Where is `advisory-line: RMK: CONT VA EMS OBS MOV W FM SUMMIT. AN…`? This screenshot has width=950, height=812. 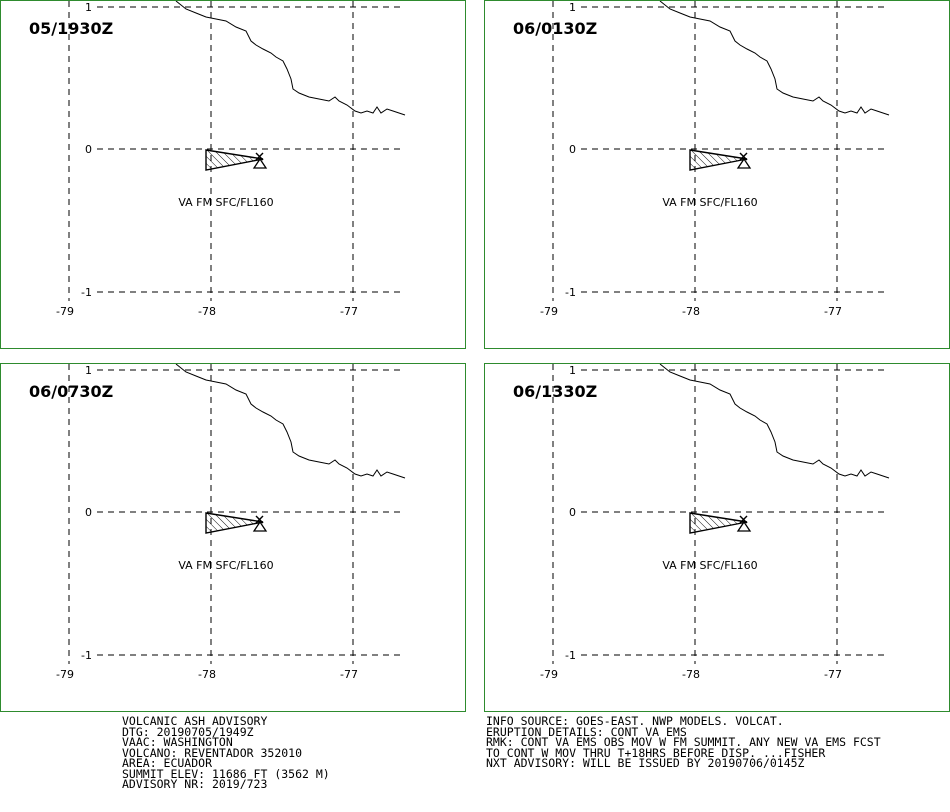
advisory-line: RMK: CONT VA EMS OBS MOV W FM SUMMIT. AN… is located at coordinates (683, 742).